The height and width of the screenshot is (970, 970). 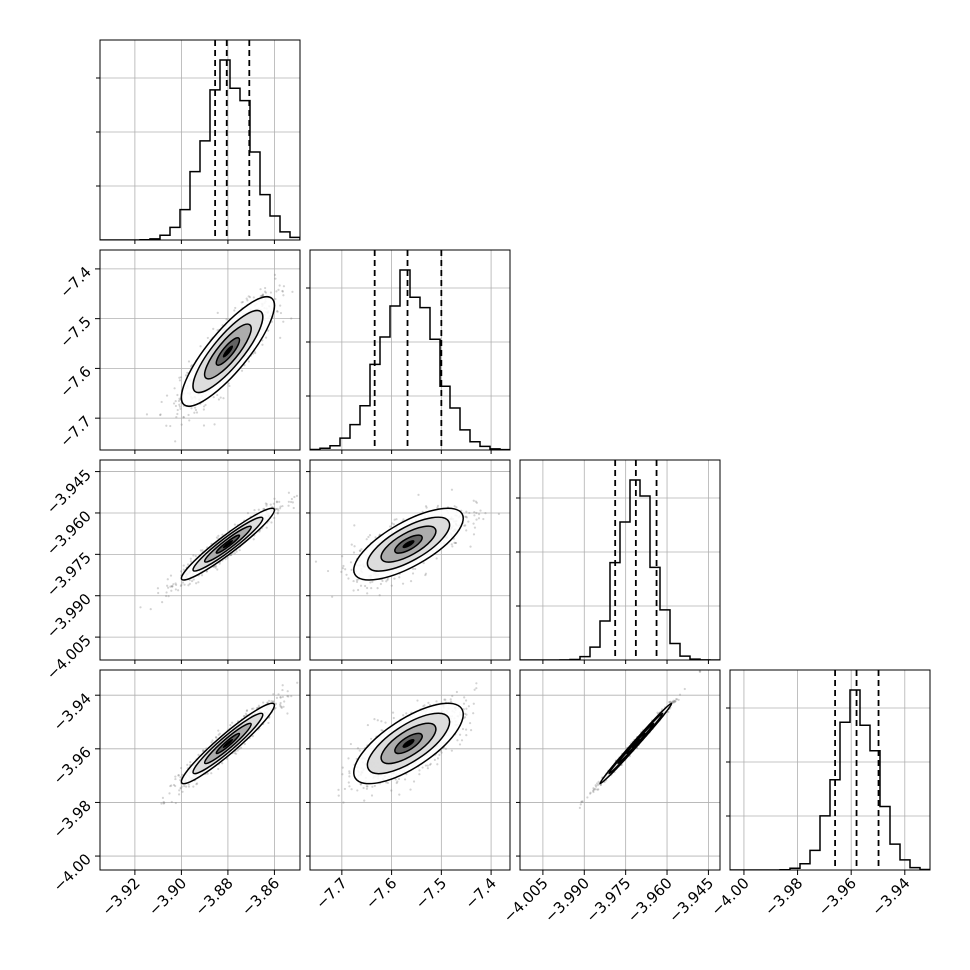 I want to click on panel-3-0: −3.92 −3.90 −3.88 −3.86−4.00−3.98−3.96−3.94, so click(x=175, y=794).